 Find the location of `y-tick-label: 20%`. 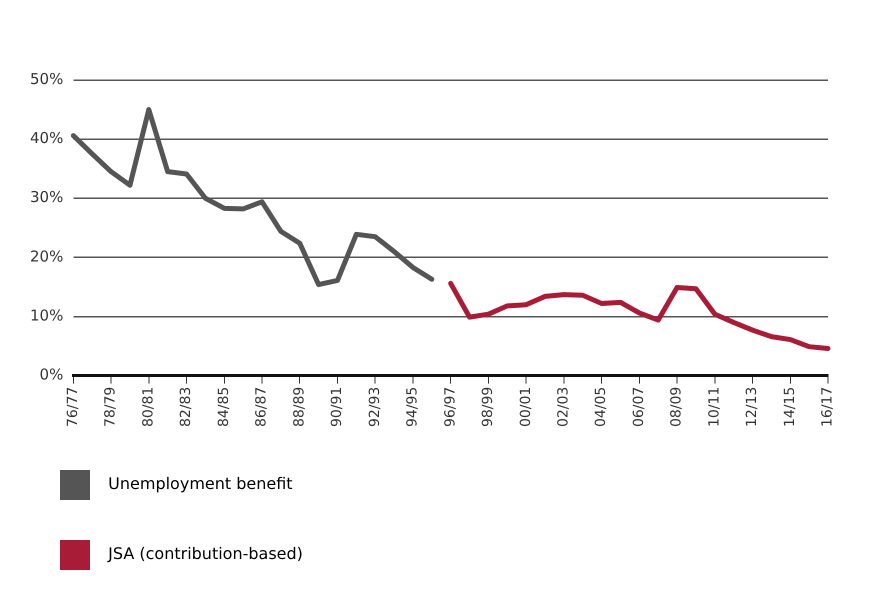

y-tick-label: 20% is located at coordinates (47, 256).